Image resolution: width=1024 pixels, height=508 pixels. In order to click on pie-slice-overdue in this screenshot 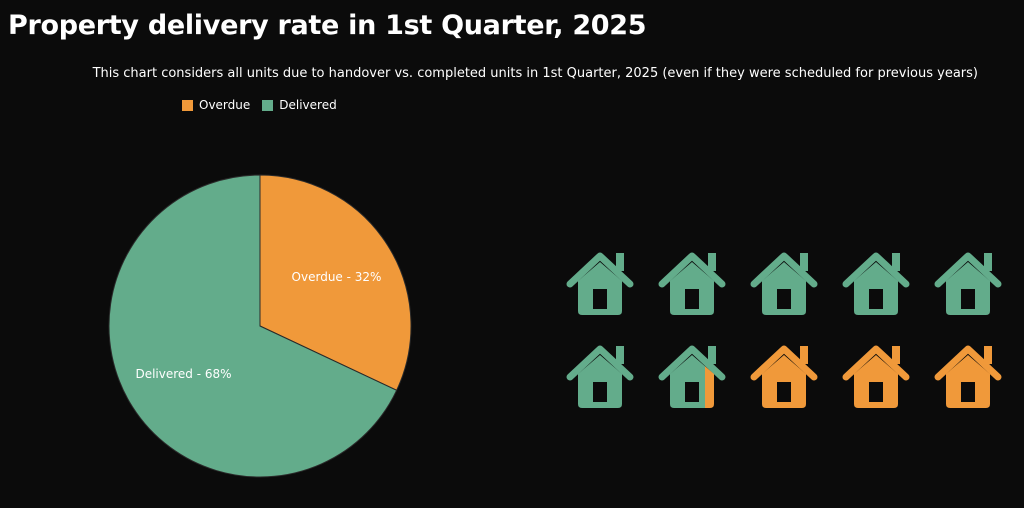, I will do `click(335, 282)`.